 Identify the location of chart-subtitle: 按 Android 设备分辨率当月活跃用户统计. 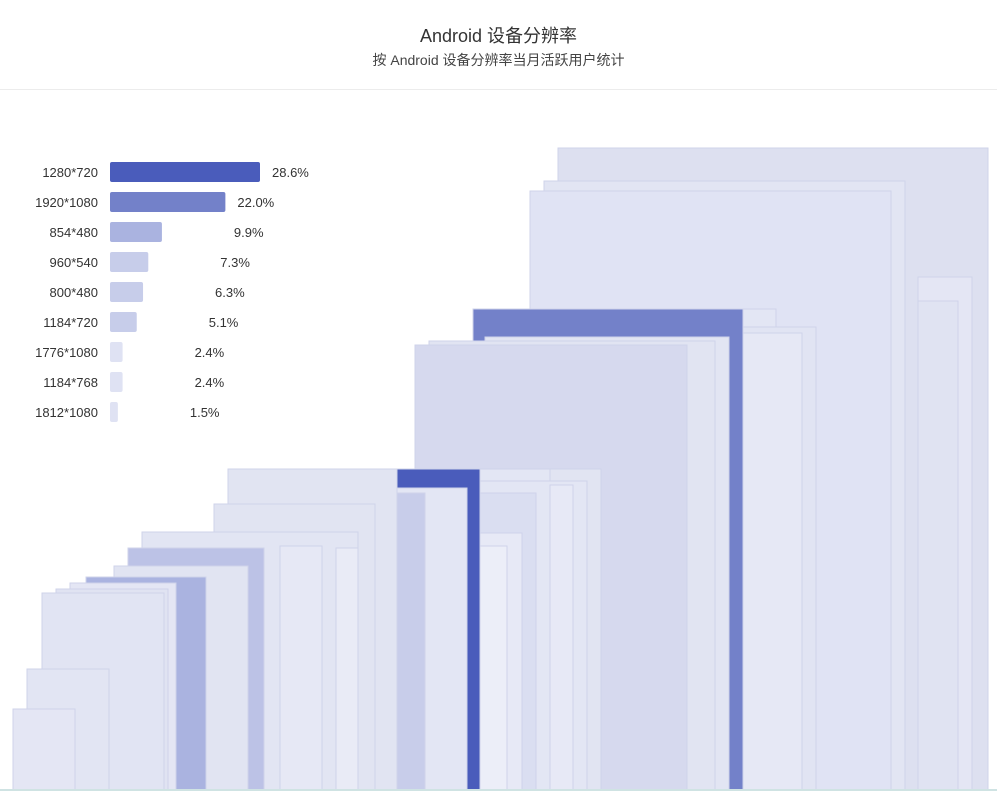
(498, 60).